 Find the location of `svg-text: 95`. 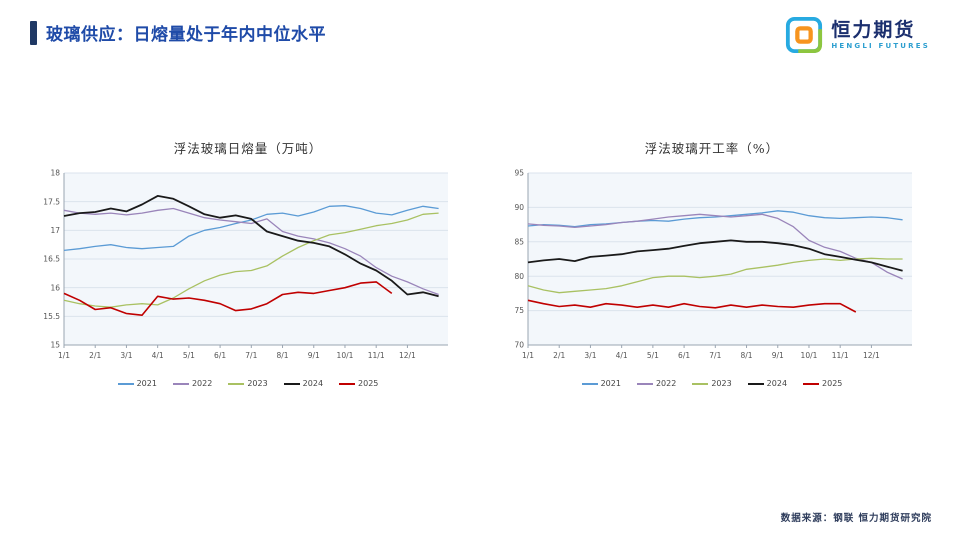

svg-text: 95 is located at coordinates (519, 173).